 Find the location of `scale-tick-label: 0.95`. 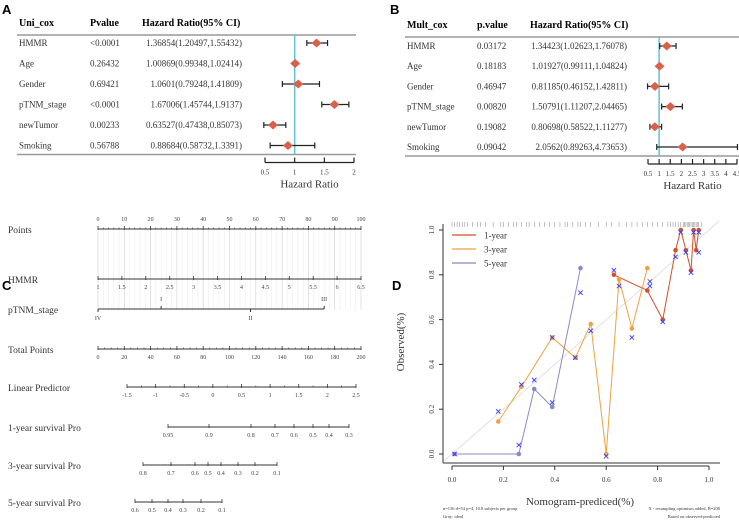

scale-tick-label: 0.95 is located at coordinates (168, 436).